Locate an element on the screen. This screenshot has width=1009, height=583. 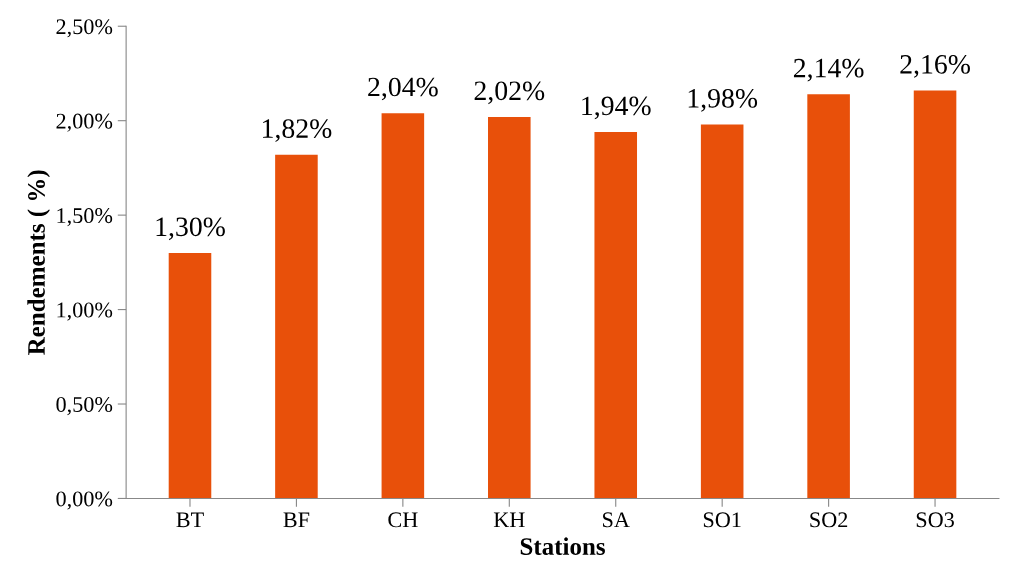
x-axis-title: Stations is located at coordinates (562, 546).